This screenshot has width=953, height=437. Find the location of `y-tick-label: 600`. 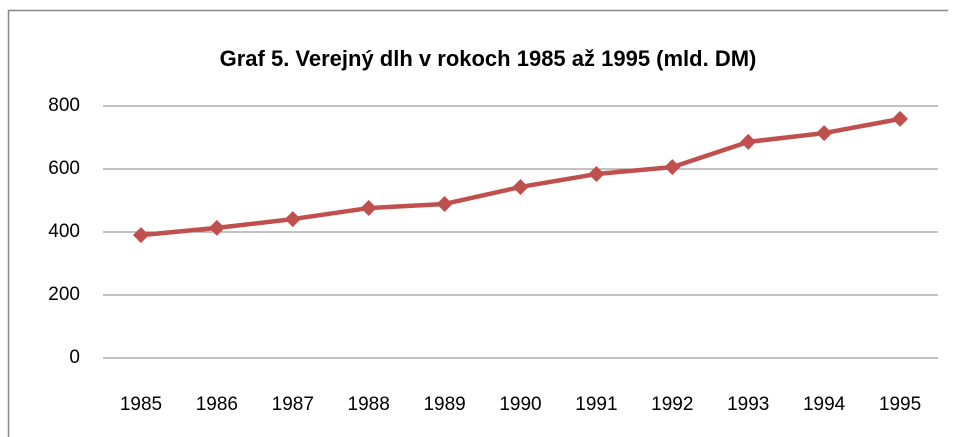

y-tick-label: 600 is located at coordinates (64, 168).